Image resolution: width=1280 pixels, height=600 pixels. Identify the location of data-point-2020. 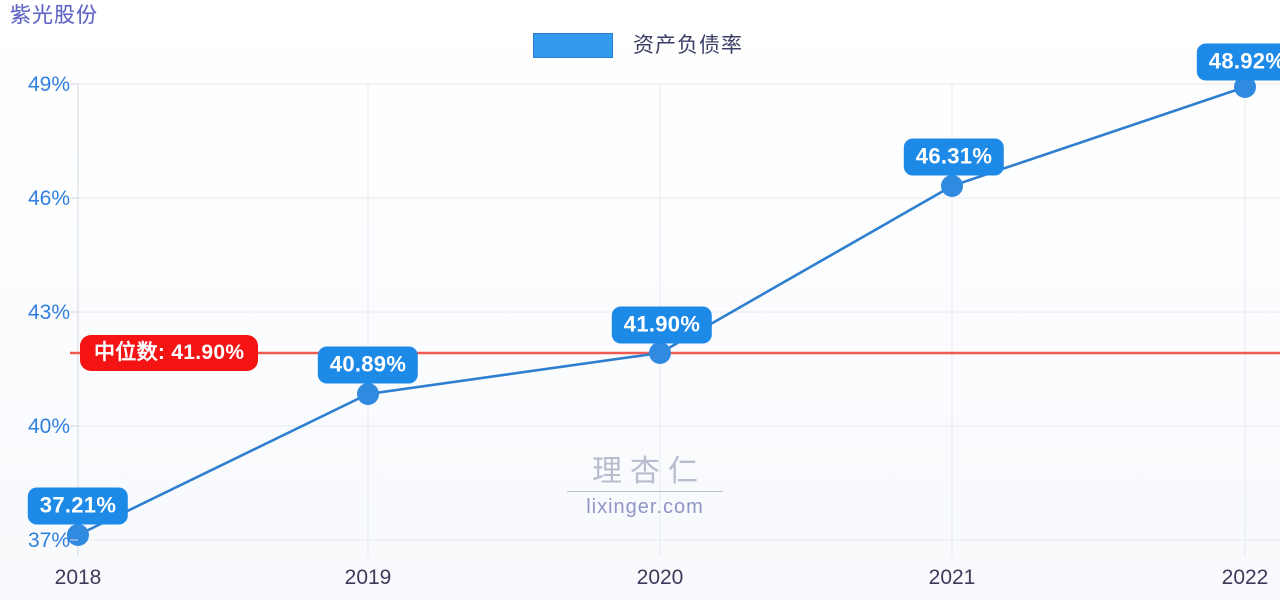
(660, 353).